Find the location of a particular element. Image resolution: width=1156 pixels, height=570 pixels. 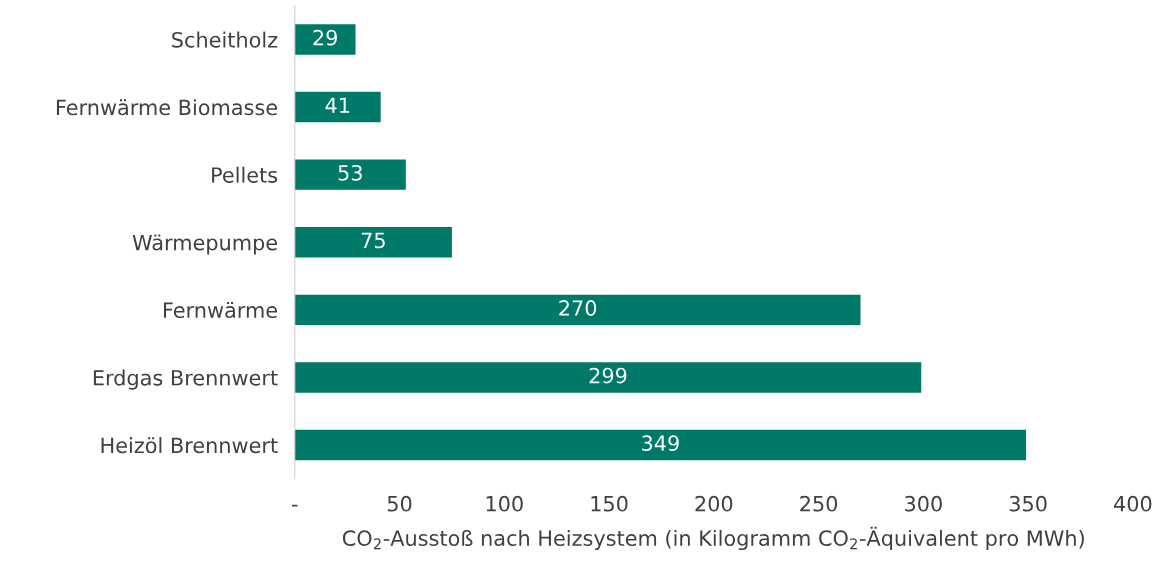

x-tick-label: 200 is located at coordinates (714, 503).